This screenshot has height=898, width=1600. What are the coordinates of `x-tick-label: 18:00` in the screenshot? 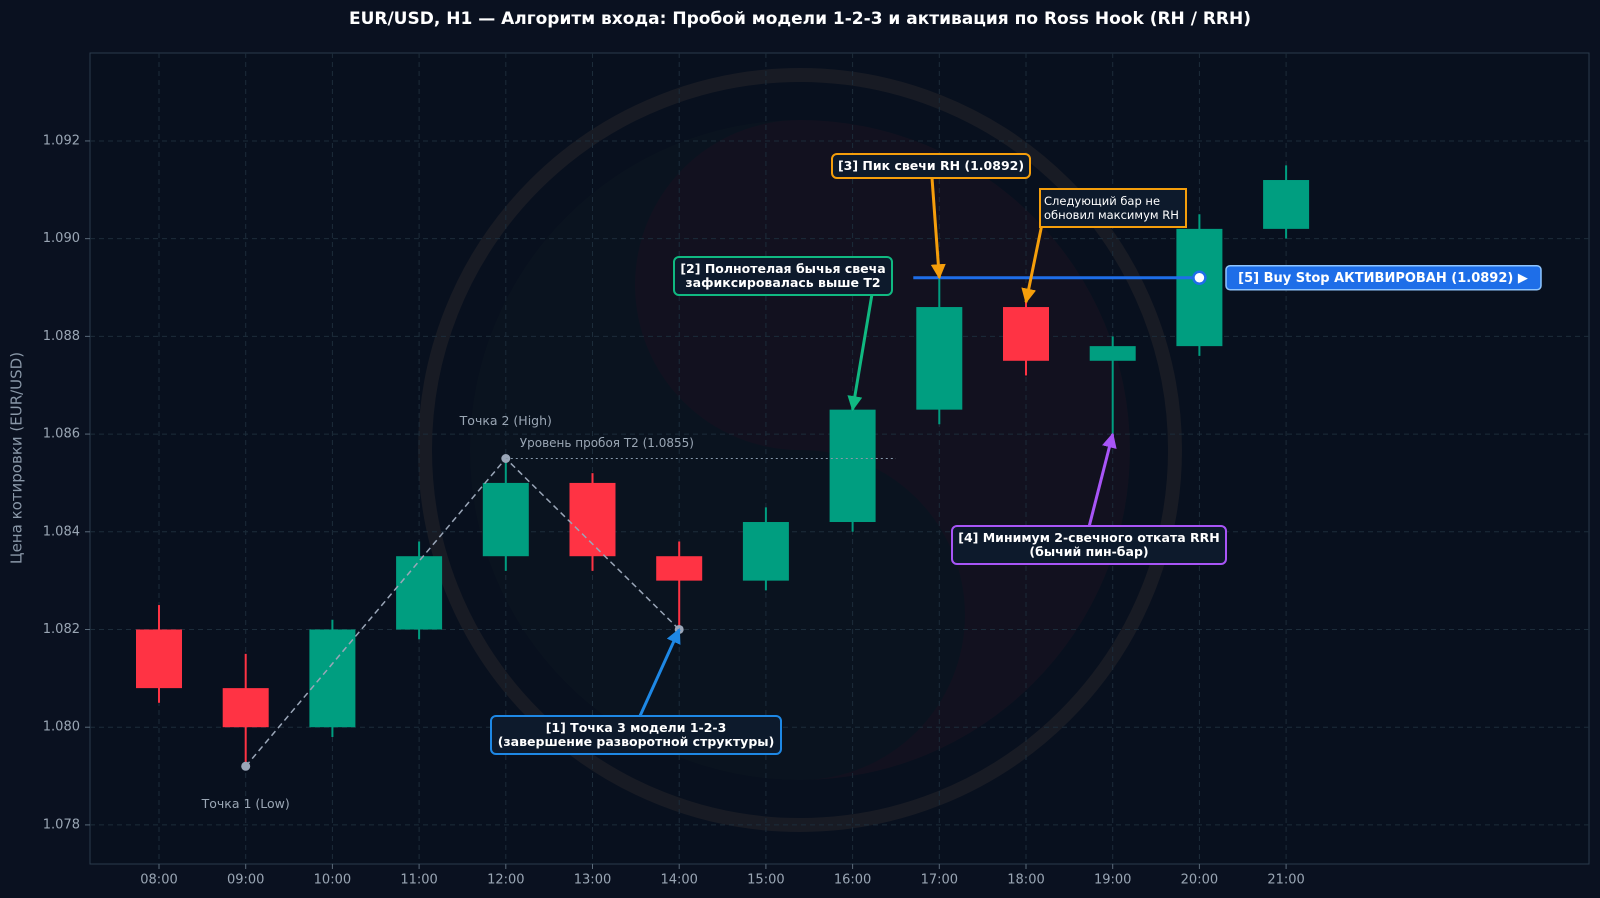 It's located at (1025, 880).